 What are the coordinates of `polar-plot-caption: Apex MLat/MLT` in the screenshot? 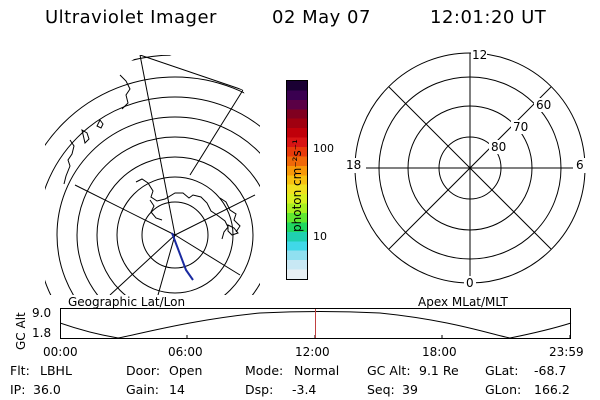 It's located at (463, 302).